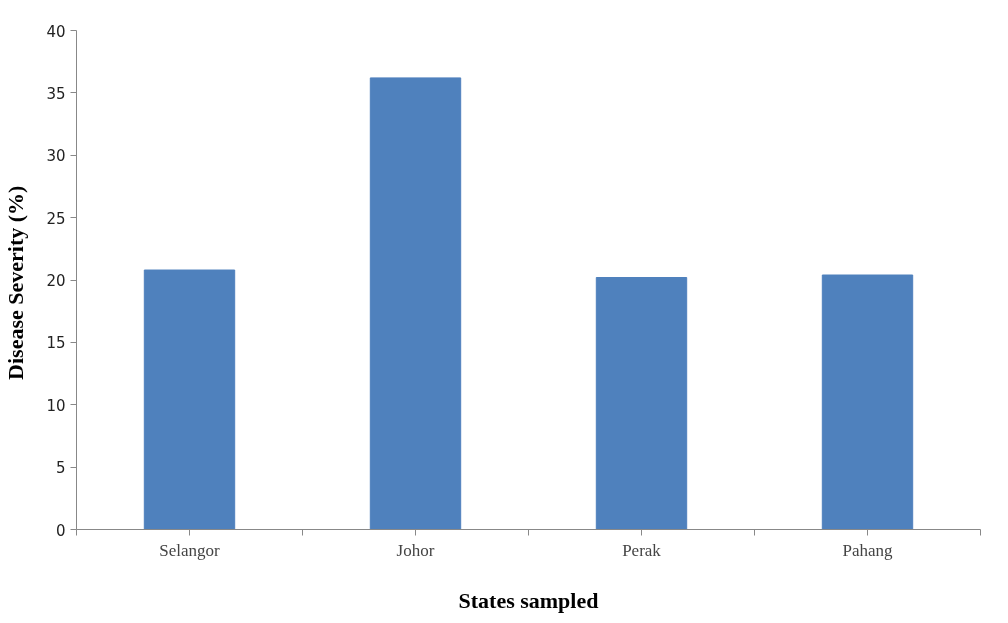  Describe the element at coordinates (415, 550) in the screenshot. I see `x-tick-label: Johor` at that location.